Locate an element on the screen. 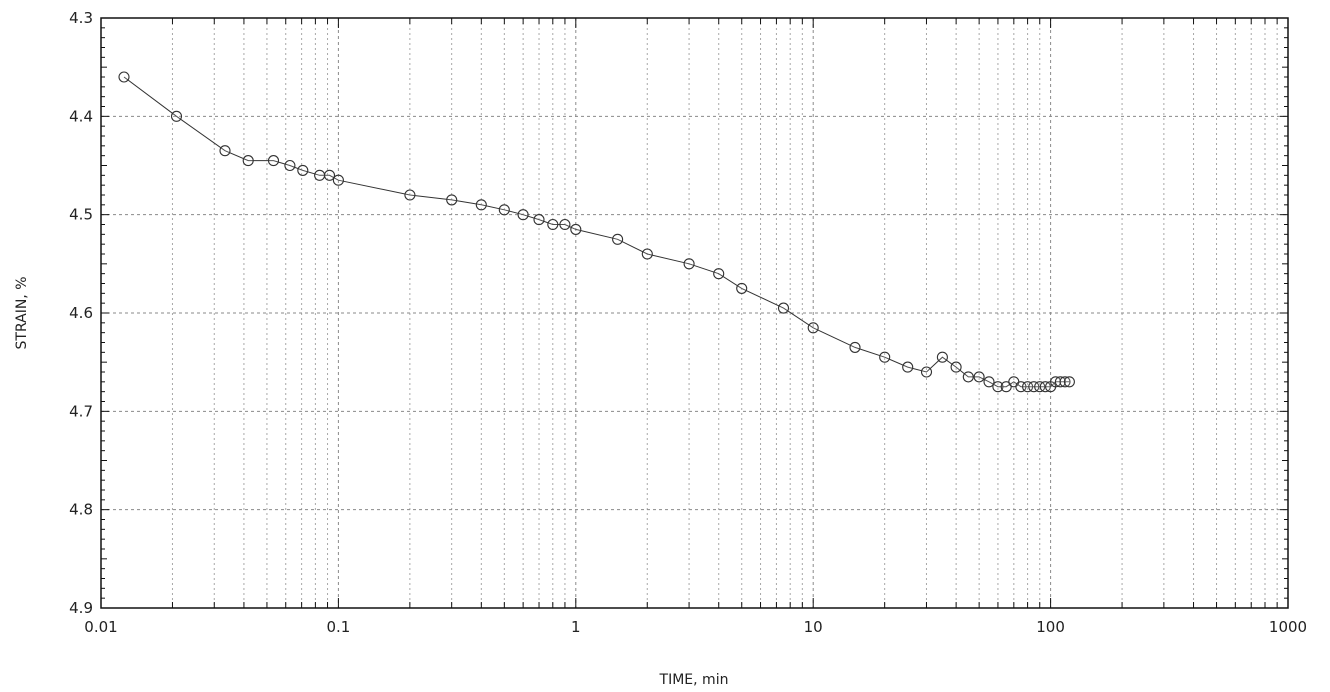 Image resolution: width=1330 pixels, height=692 pixels. y-tick-label: 4.5 is located at coordinates (81, 215).